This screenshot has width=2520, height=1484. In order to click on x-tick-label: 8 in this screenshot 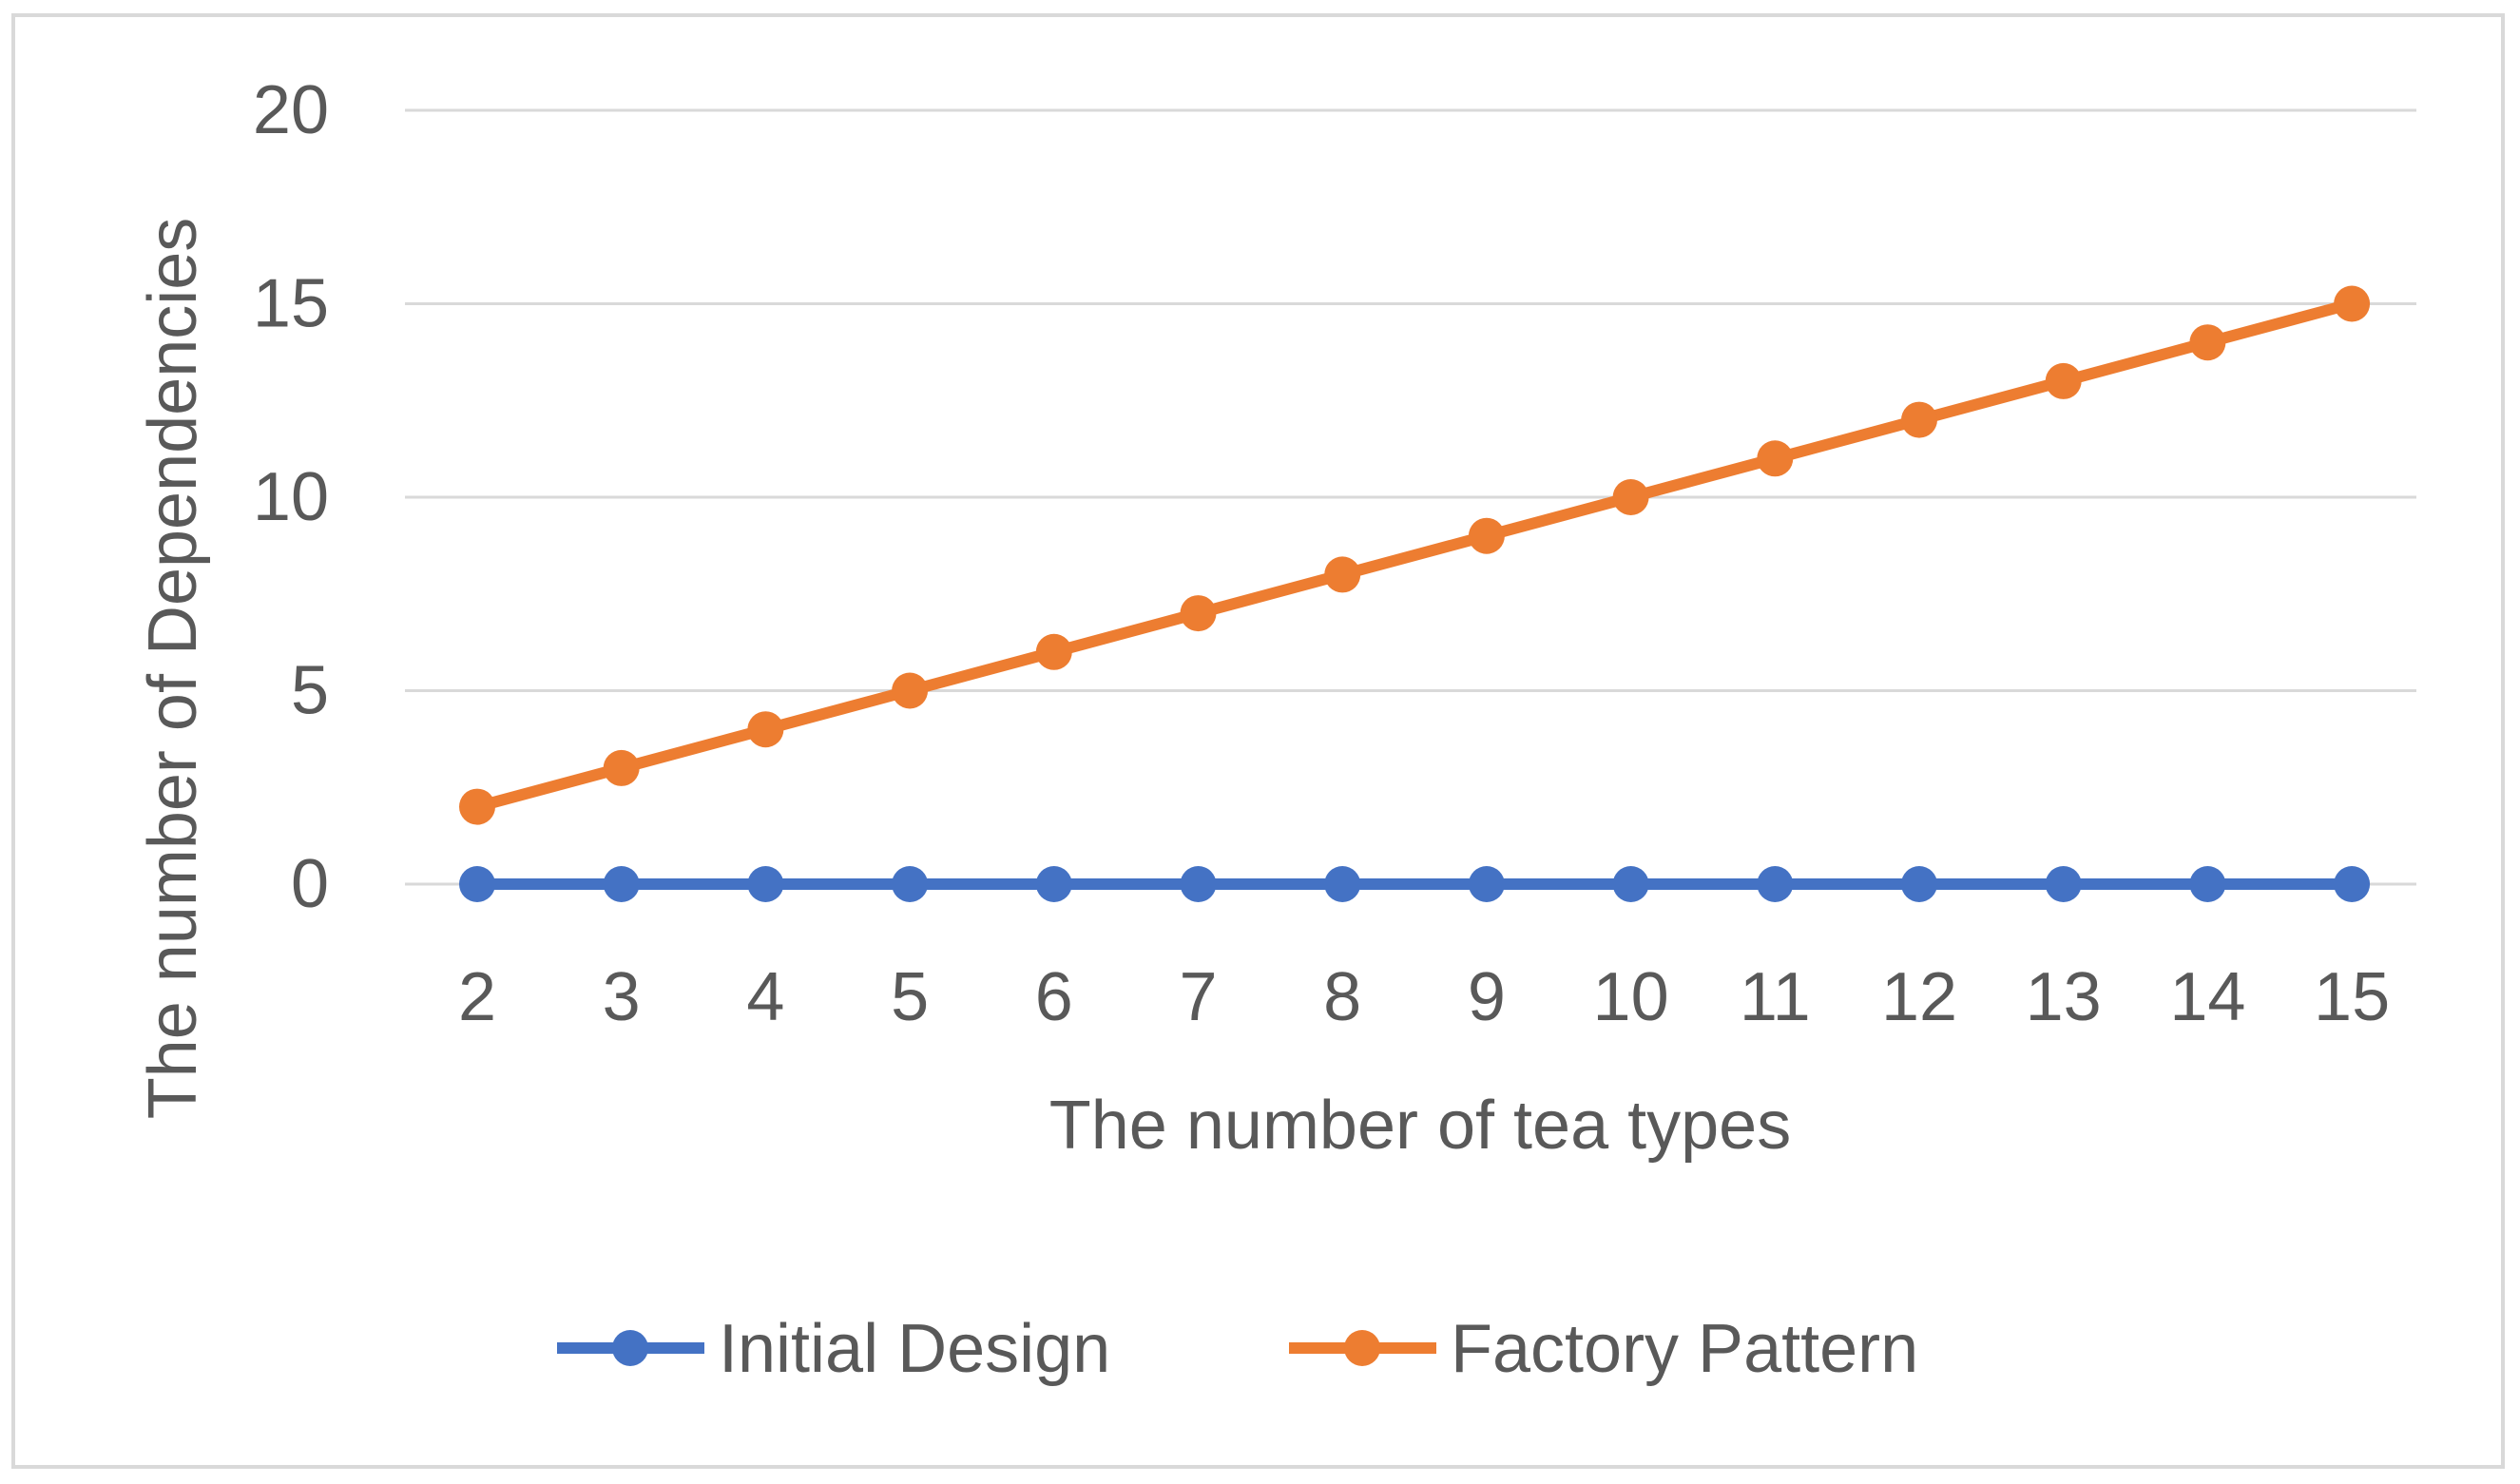, I will do `click(1342, 997)`.